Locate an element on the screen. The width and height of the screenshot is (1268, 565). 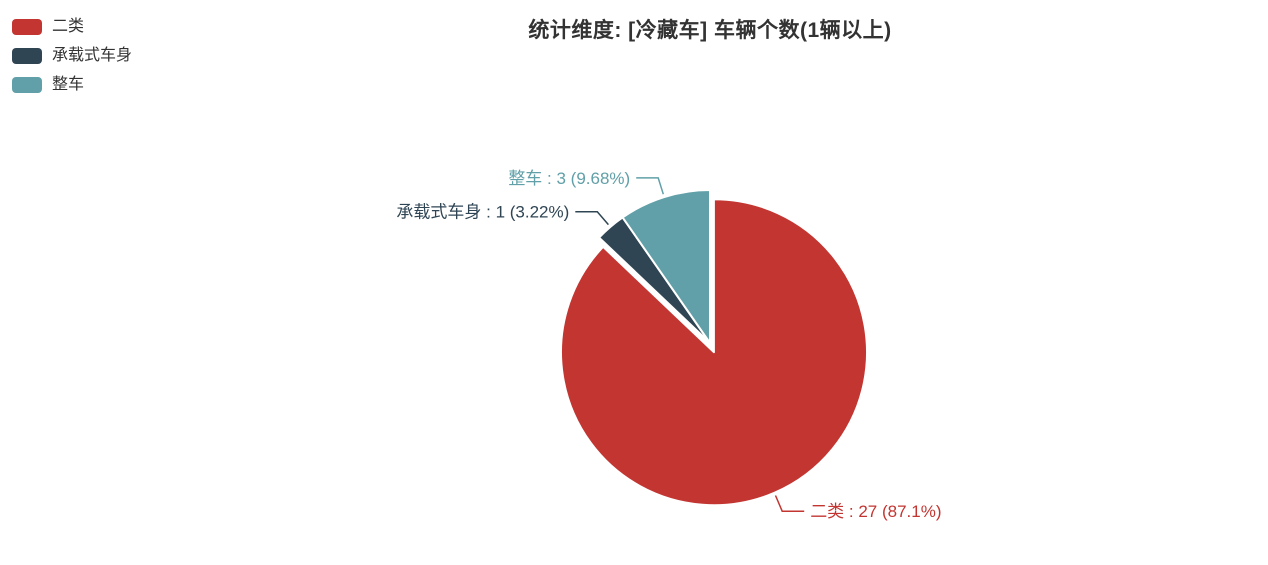
legend-item-zhengche: 整车 is located at coordinates (72, 85).